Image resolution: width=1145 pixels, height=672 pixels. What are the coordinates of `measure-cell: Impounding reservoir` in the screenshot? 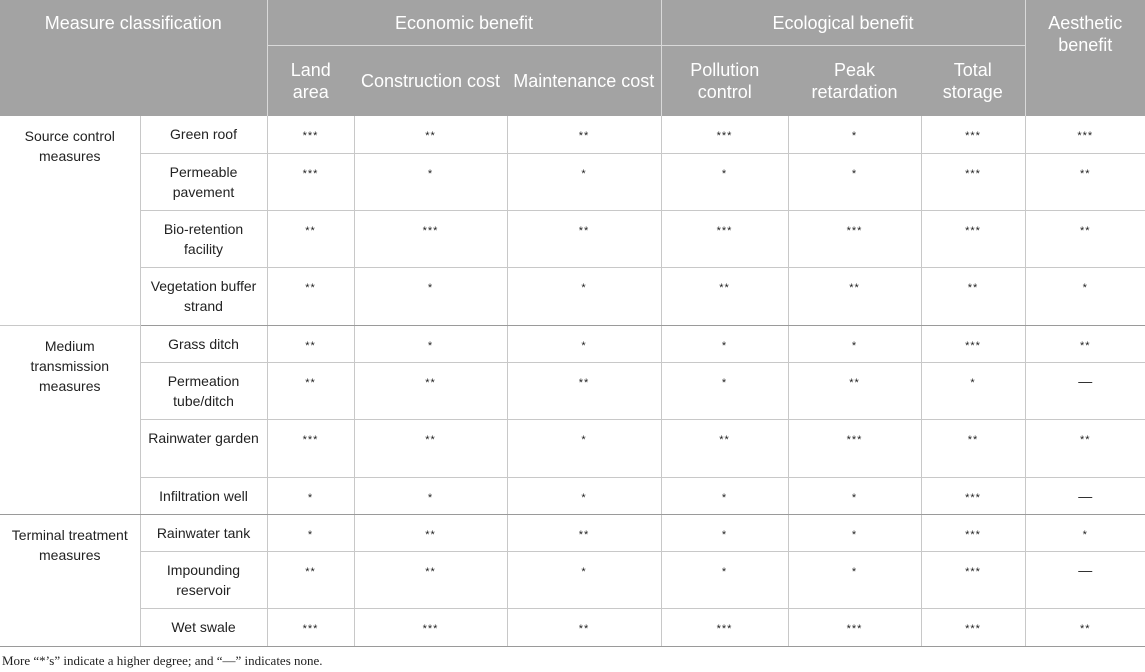 It's located at (203, 580).